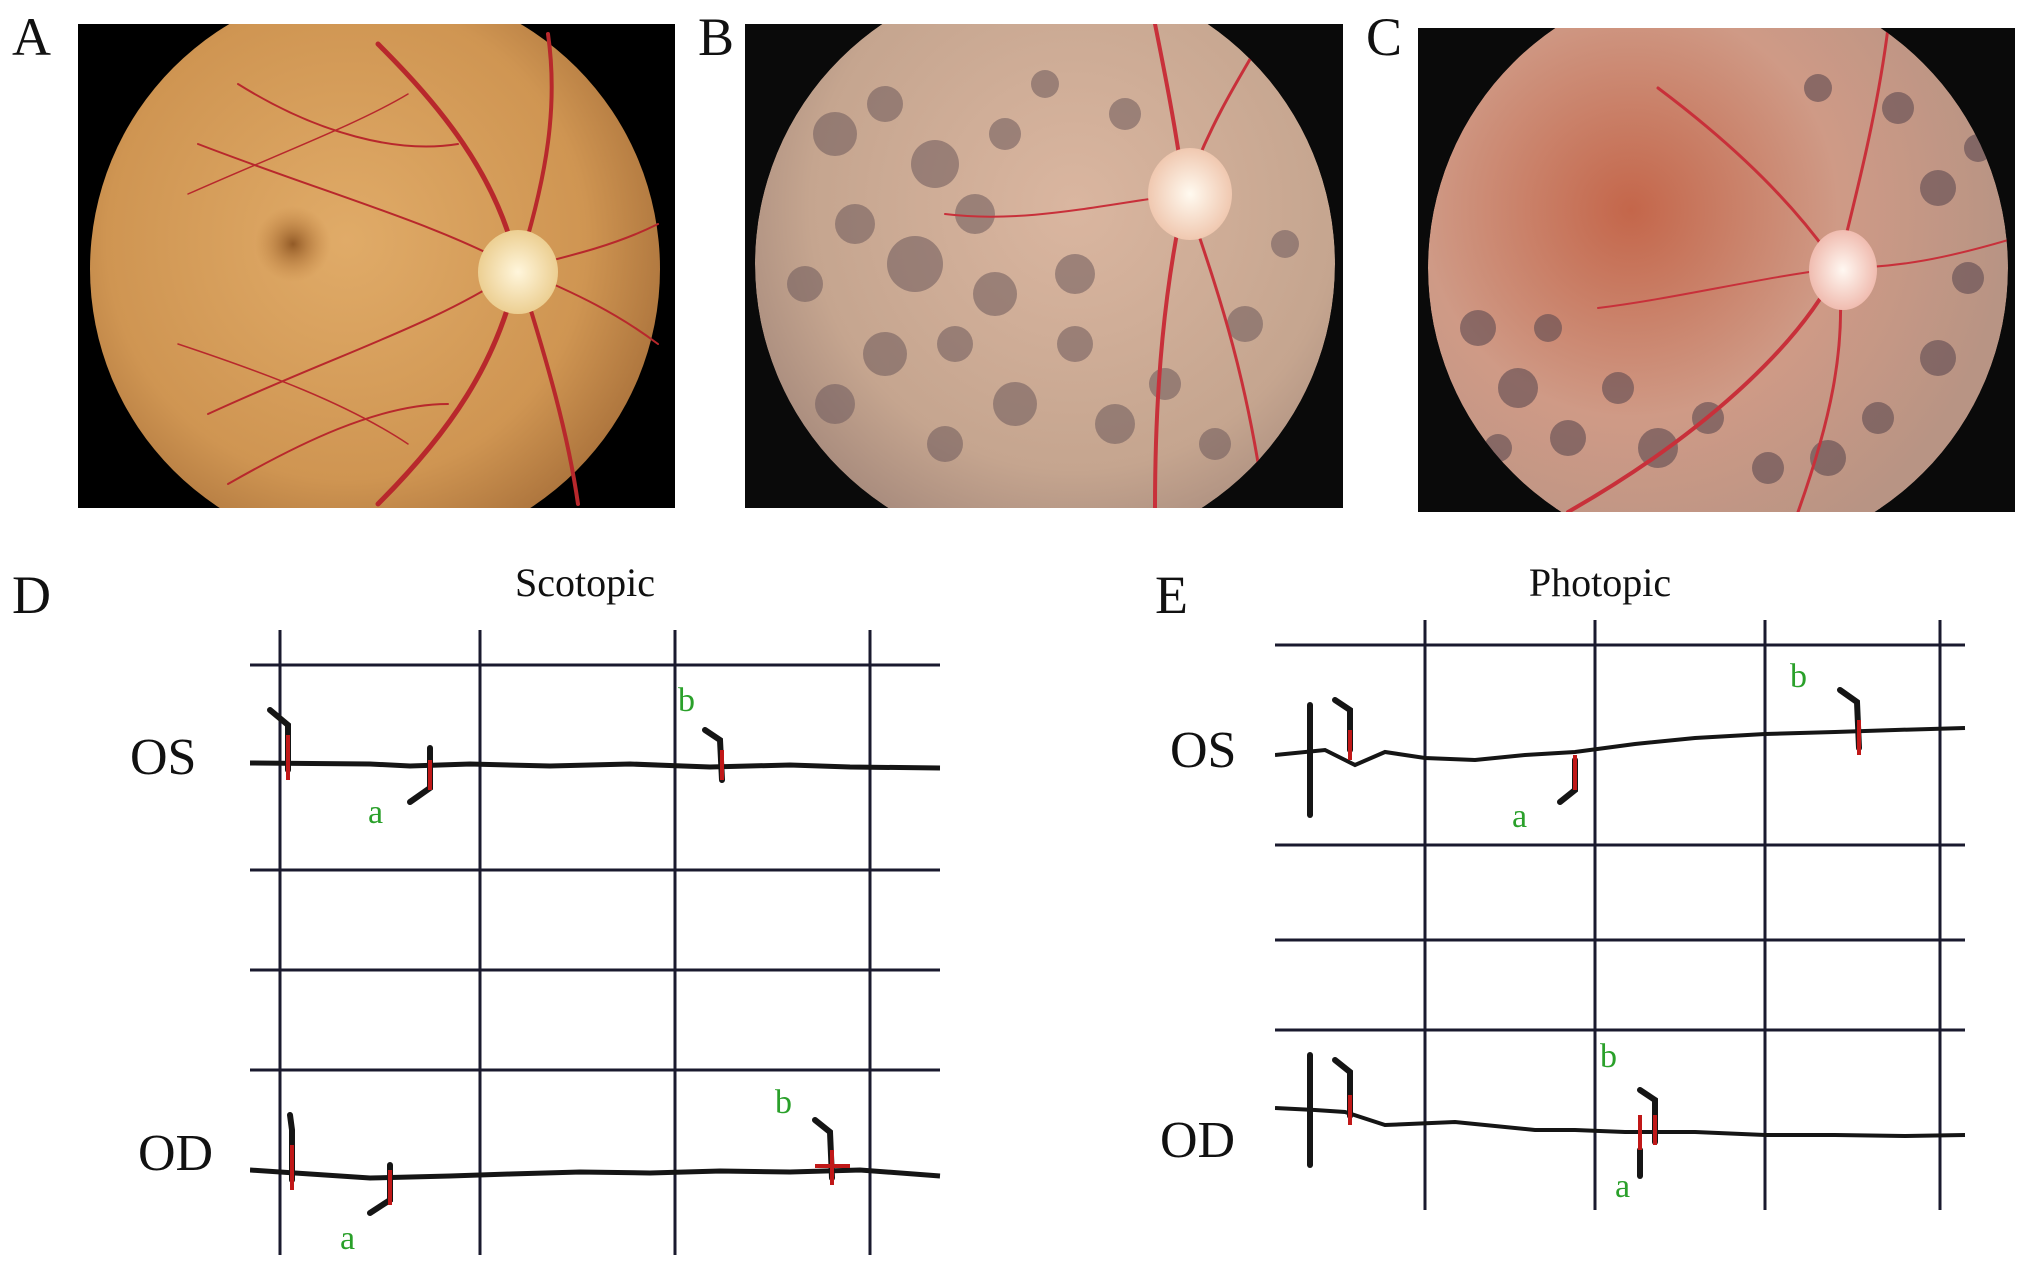 This screenshot has width=2031, height=1265. Describe the element at coordinates (1384, 37) in the screenshot. I see `panel-label-c: C` at that location.